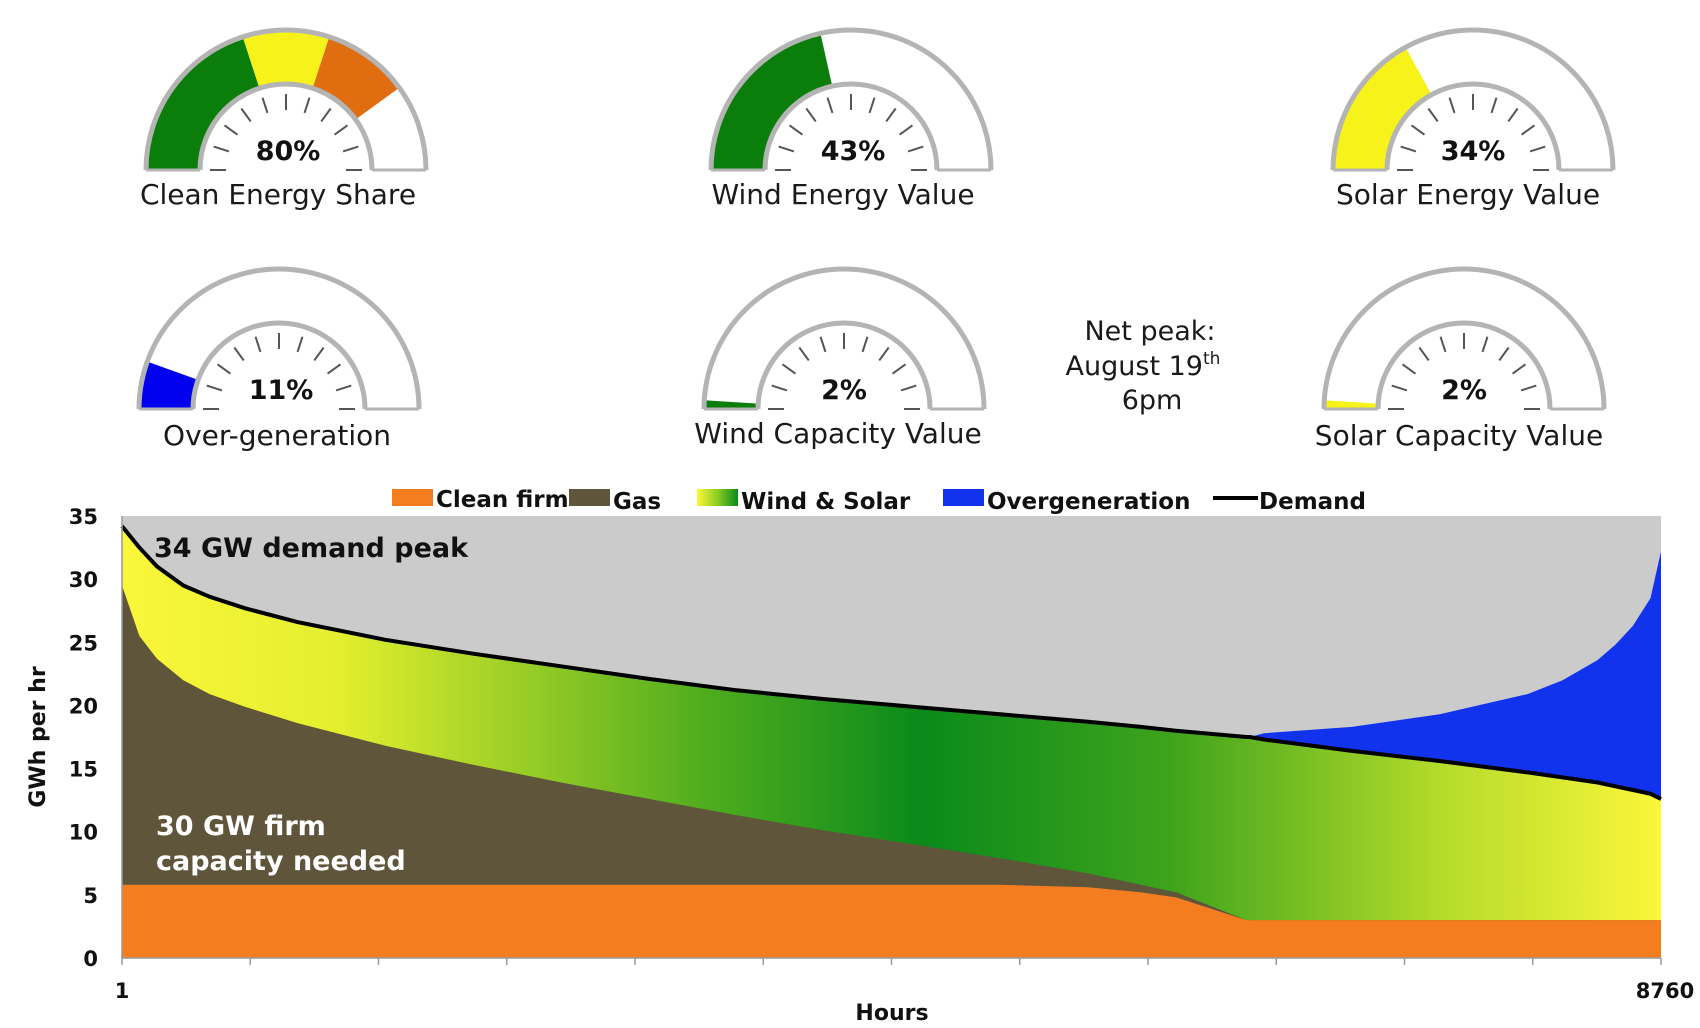 The width and height of the screenshot is (1700, 1028). I want to click on annotation-demand-peak: 34 GW demand peak, so click(311, 548).